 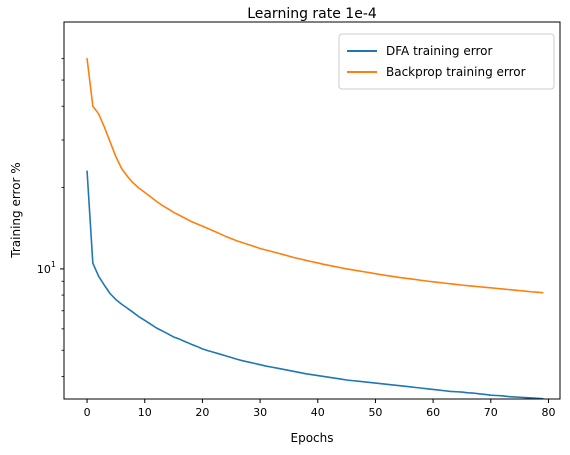 What do you see at coordinates (548, 412) in the screenshot?
I see `x-tick-label: 80` at bounding box center [548, 412].